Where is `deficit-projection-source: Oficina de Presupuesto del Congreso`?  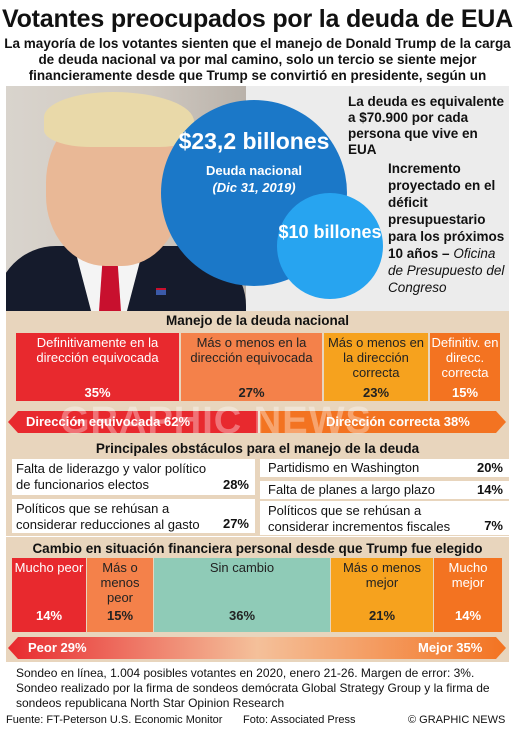 deficit-projection-source: Oficina de Presupuesto del Congreso is located at coordinates (446, 270).